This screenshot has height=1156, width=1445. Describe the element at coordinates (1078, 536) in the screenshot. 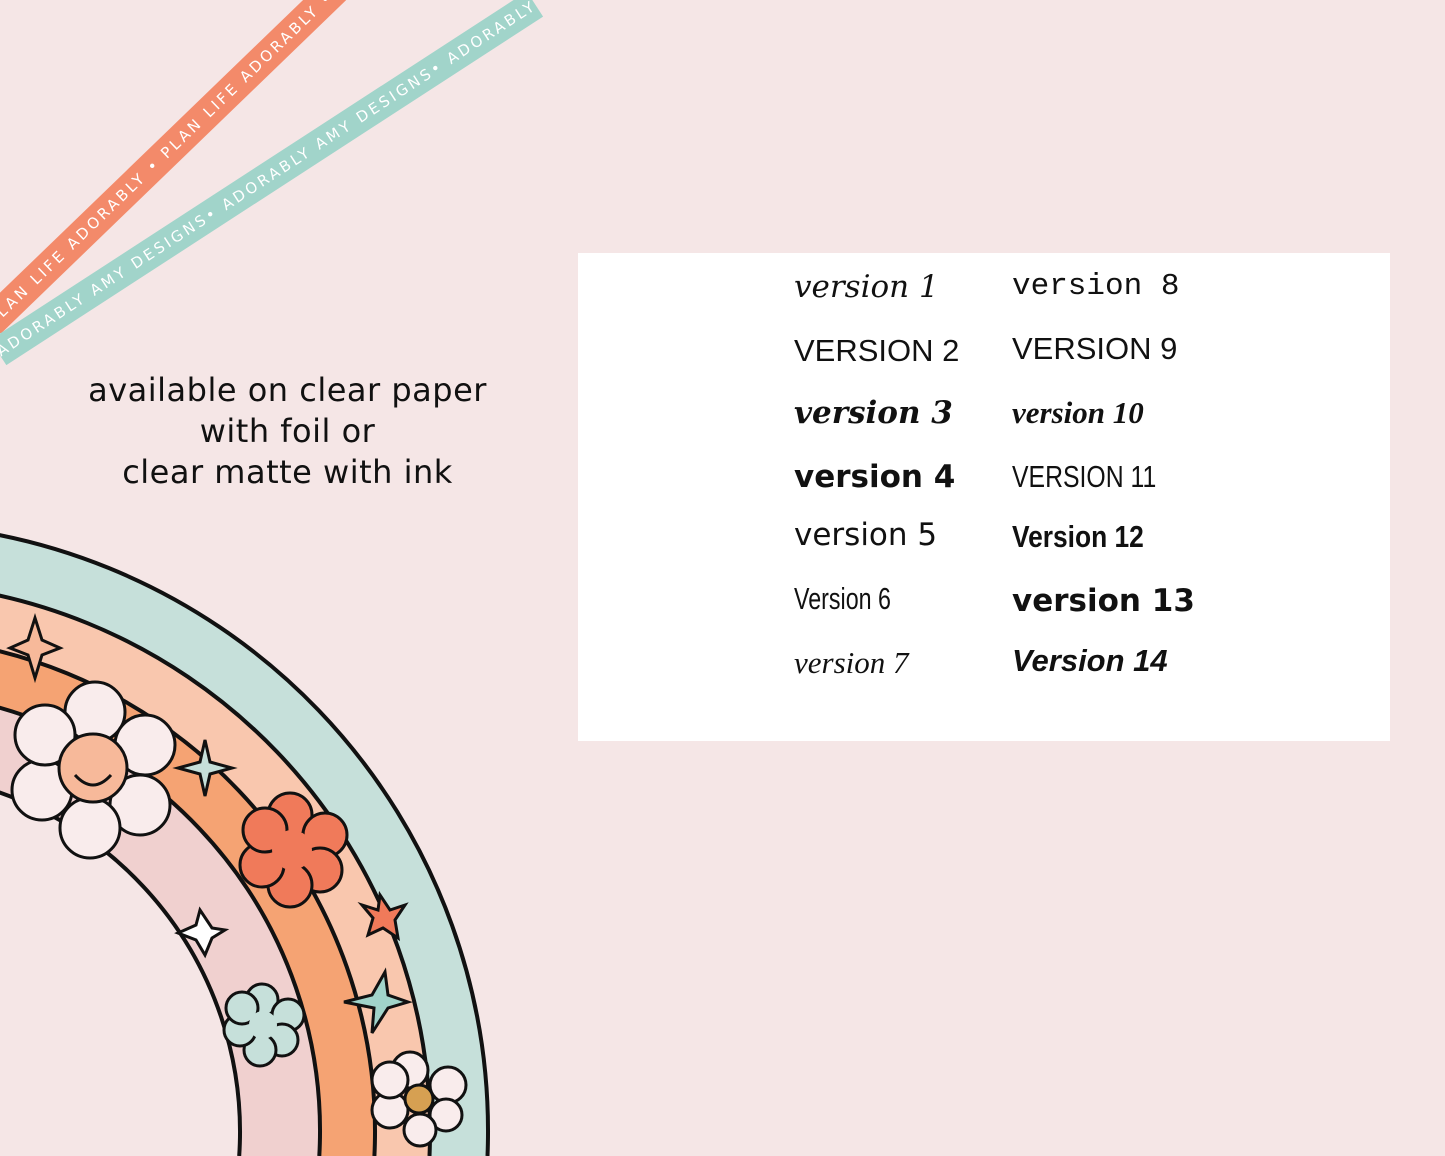

I see `version-12-sample: Version 12` at that location.